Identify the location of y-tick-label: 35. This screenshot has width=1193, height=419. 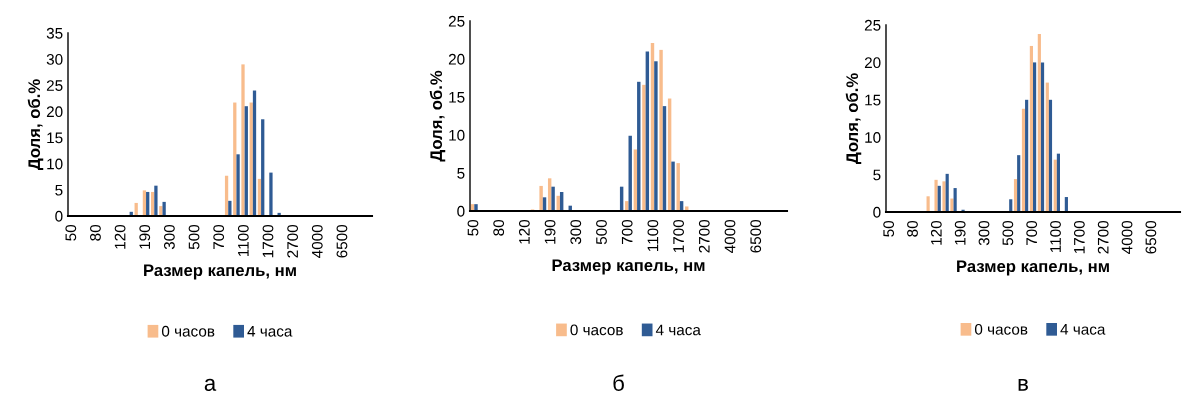
(54, 33).